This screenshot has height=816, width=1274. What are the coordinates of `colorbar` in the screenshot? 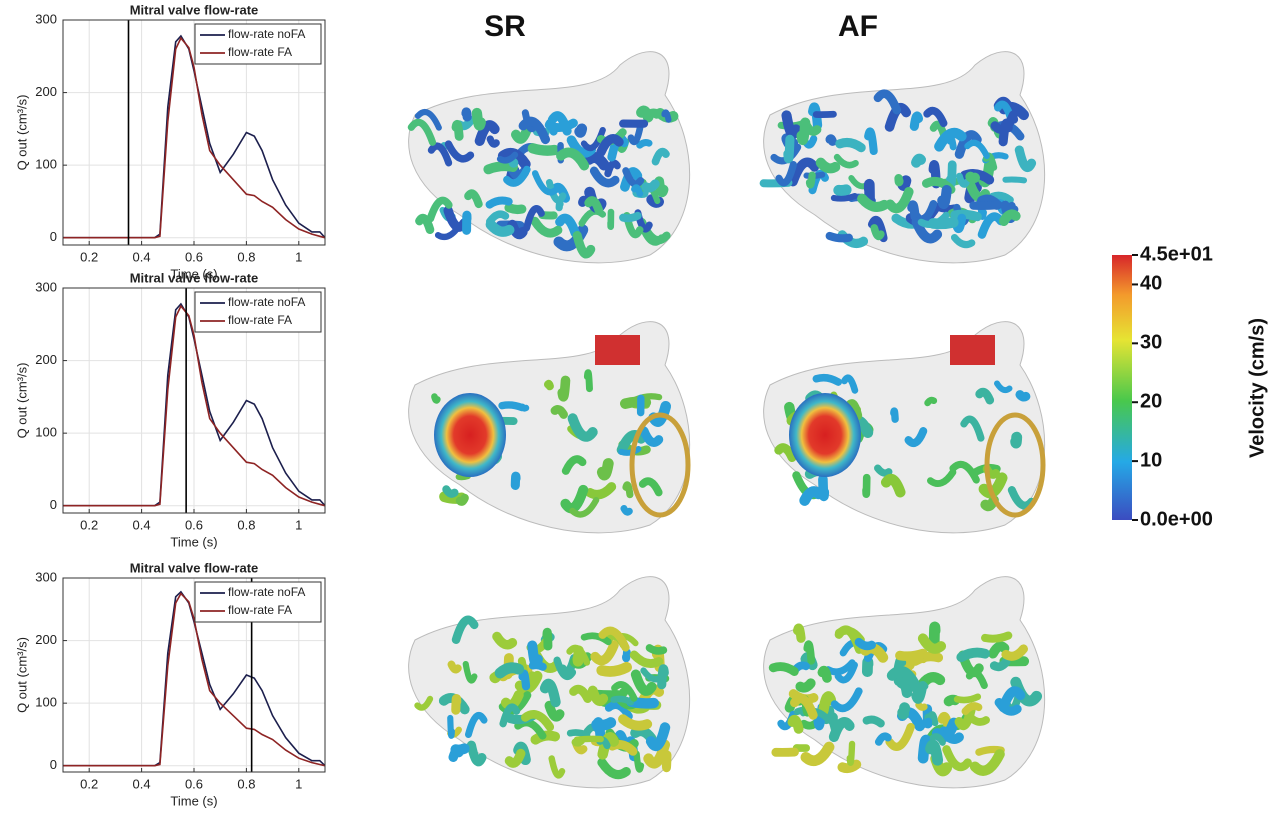 It's located at (1122, 387).